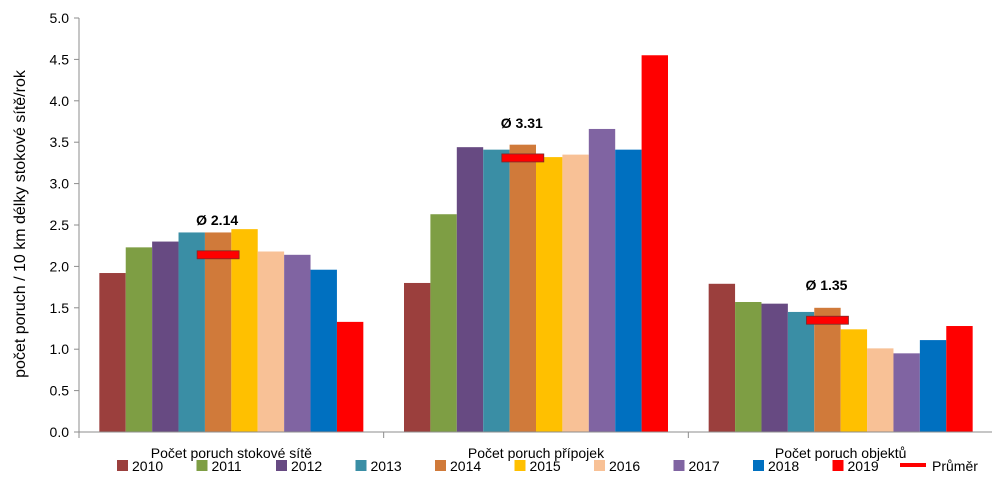 This screenshot has width=992, height=491. What do you see at coordinates (624, 466) in the screenshot?
I see `legend-label: 2016` at bounding box center [624, 466].